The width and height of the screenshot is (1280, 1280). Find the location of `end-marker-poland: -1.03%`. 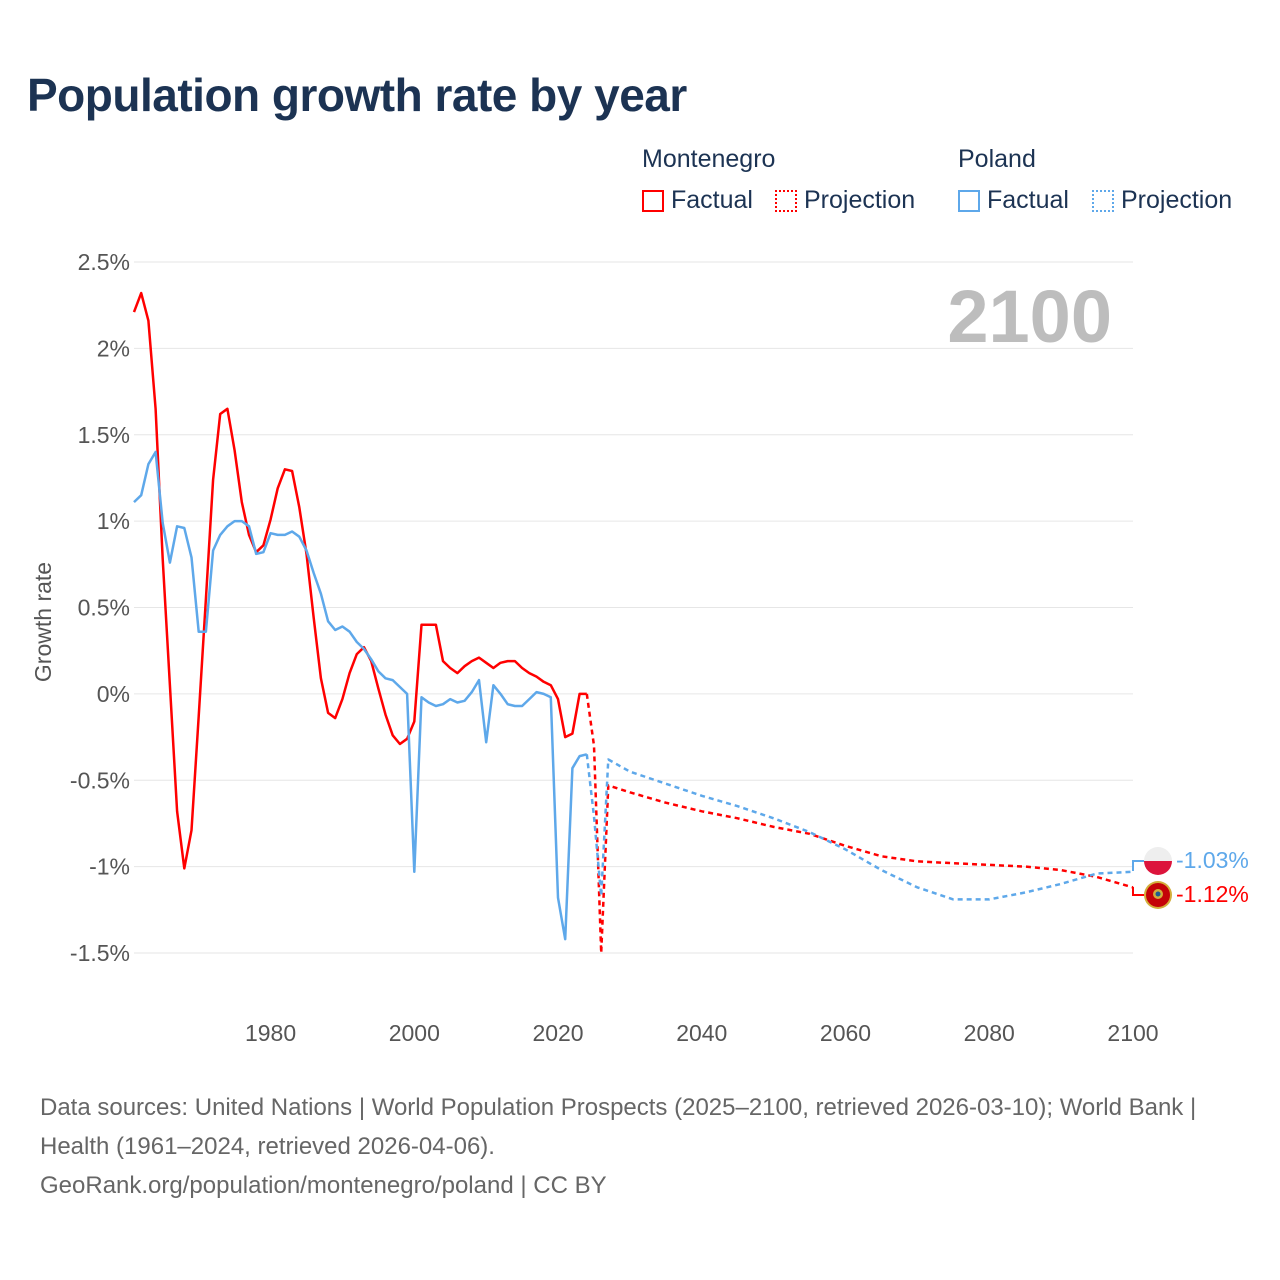

end-marker-poland: -1.03% is located at coordinates (1190, 861).